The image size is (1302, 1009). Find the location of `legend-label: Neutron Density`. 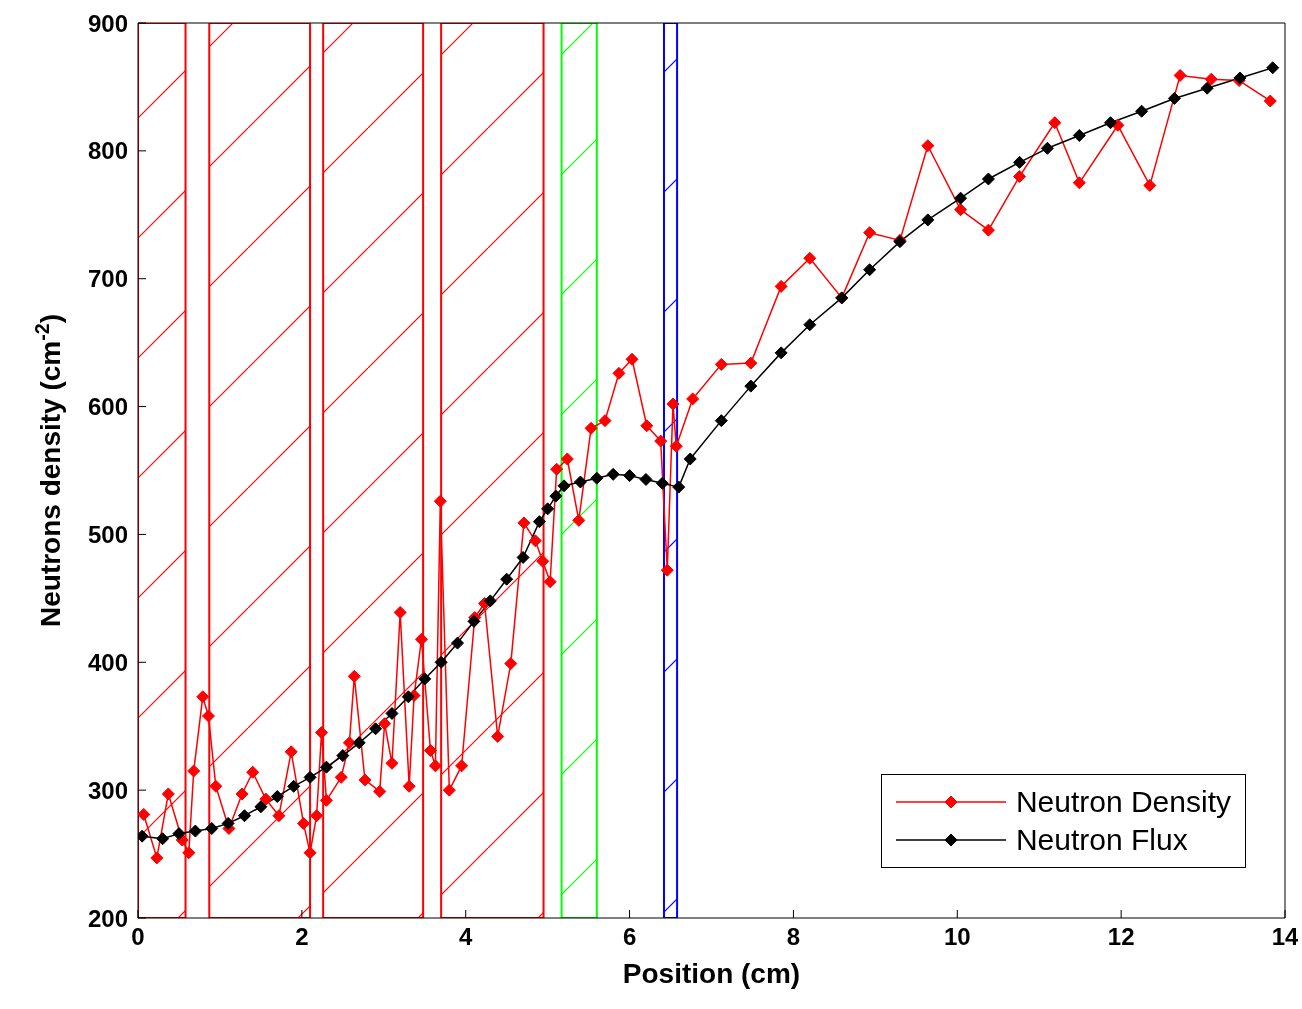

legend-label: Neutron Density is located at coordinates (1123, 802).